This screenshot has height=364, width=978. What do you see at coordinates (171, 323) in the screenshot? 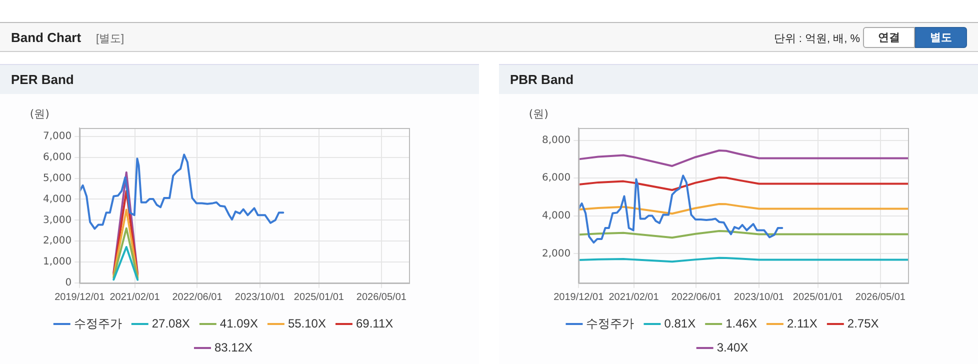
I see `legend-label: 27.08X` at bounding box center [171, 323].